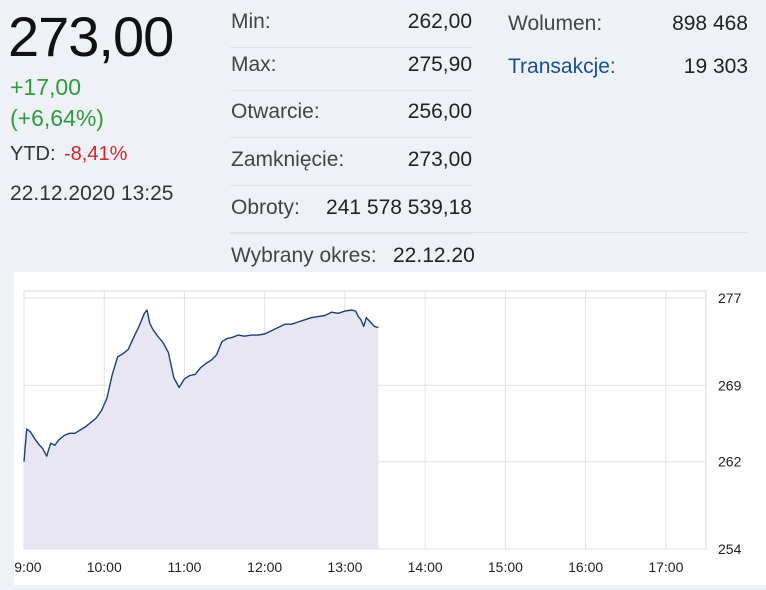  What do you see at coordinates (57, 118) in the screenshot?
I see `change-percent: (+6,64%)` at bounding box center [57, 118].